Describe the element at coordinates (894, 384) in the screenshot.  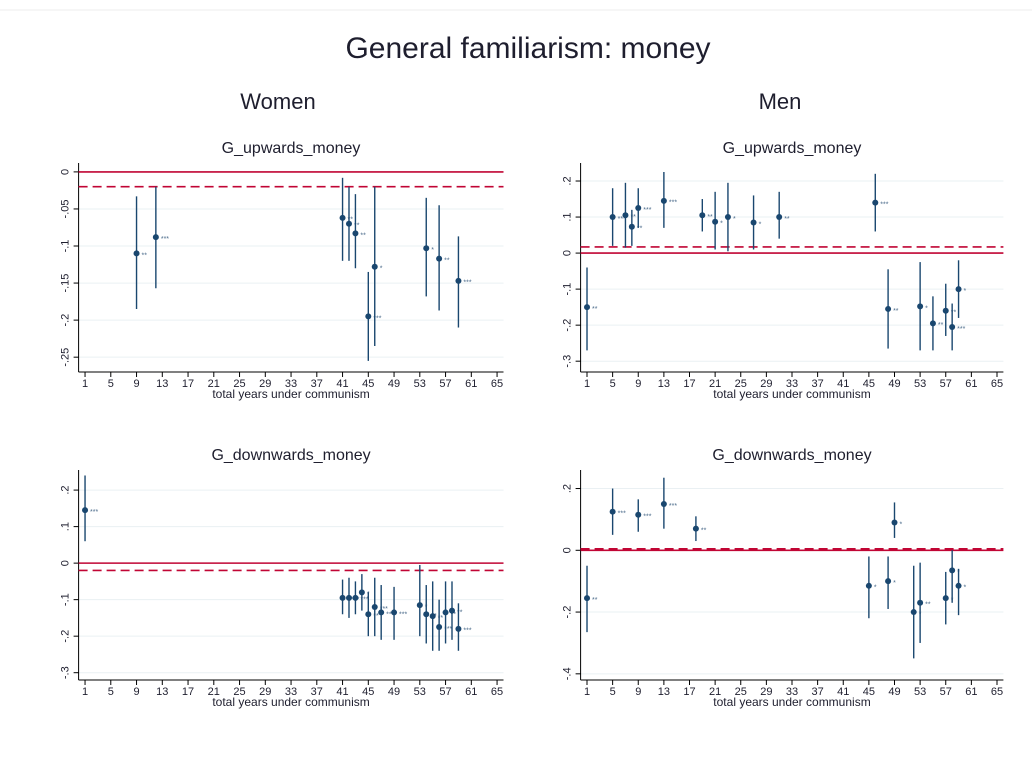
I see `x-tick-label: 49` at that location.